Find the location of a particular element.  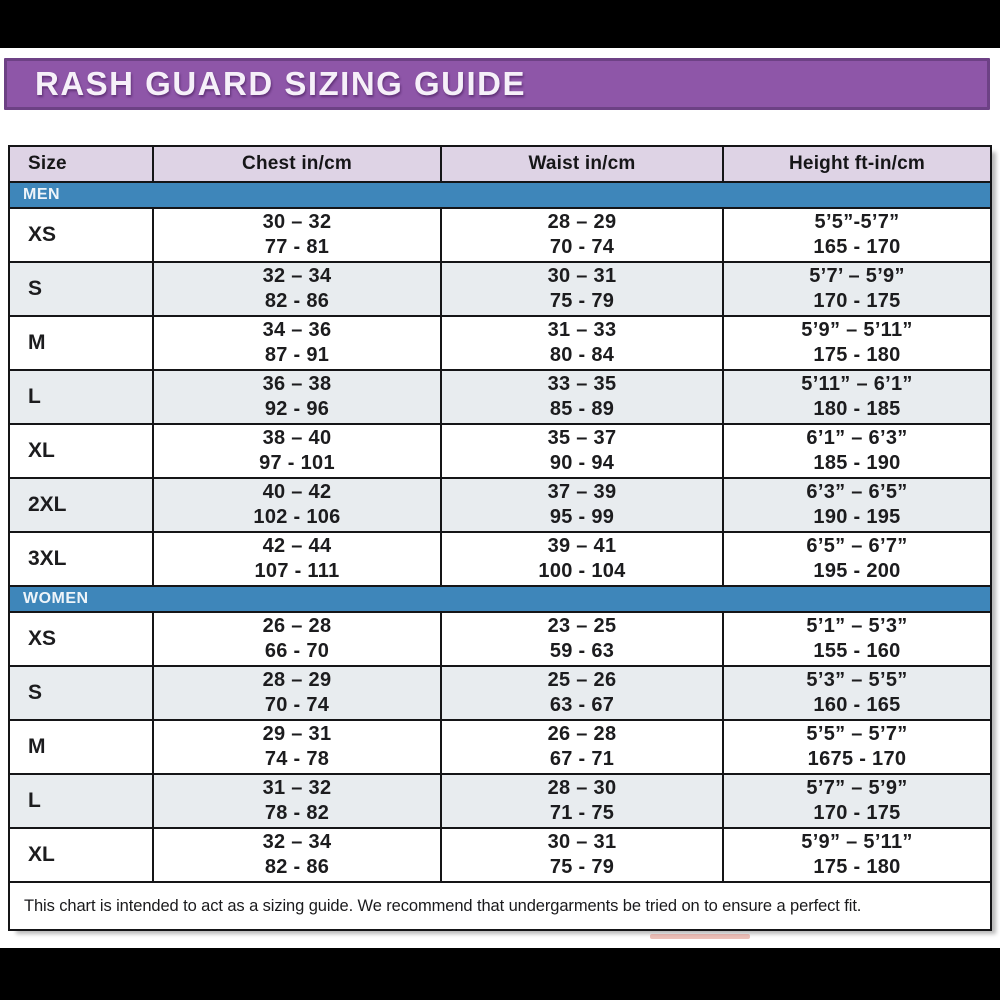

waist-cell: 31 – 33 80 - 84 is located at coordinates (582, 343).